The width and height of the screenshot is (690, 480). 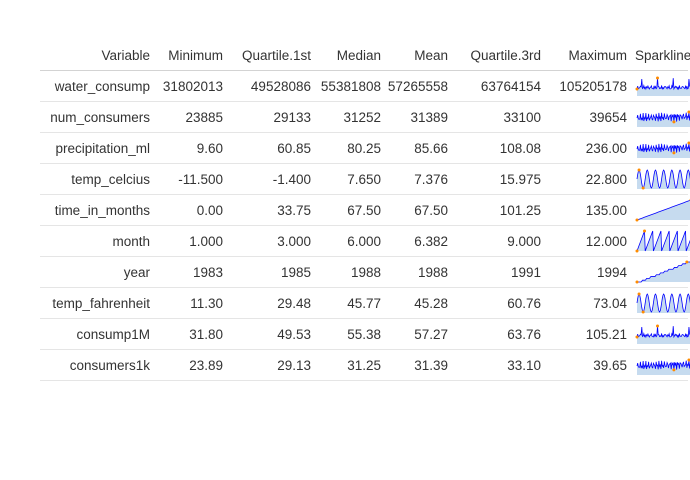 I want to click on column-header: Sparkline, so click(x=660, y=55).